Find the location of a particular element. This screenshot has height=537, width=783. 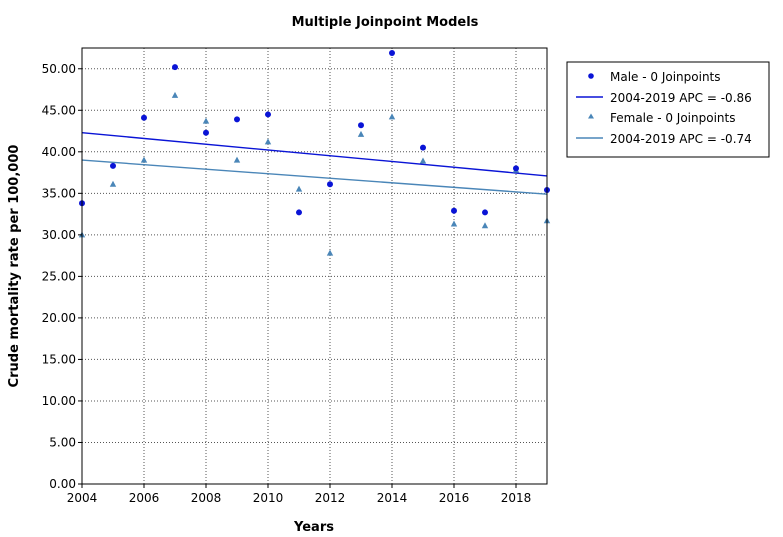

legend-female-label: Female - 0 Joinpoints is located at coordinates (672, 118).